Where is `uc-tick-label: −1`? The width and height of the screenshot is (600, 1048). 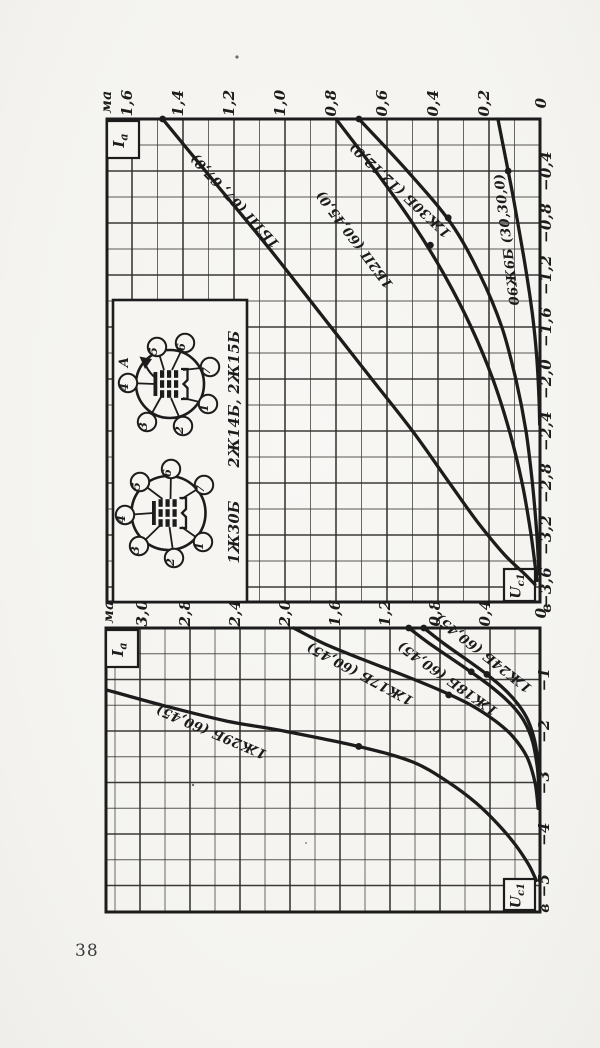 uc-tick-label: −1 is located at coordinates (544, 680).